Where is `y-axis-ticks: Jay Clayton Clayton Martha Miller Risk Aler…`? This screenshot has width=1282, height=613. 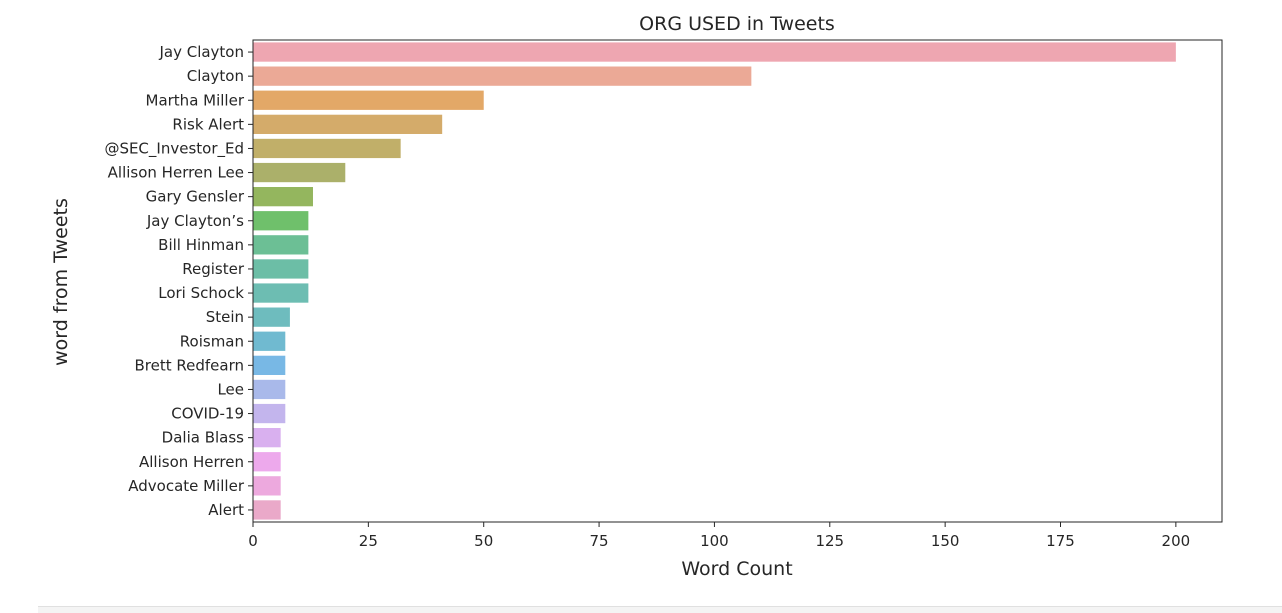
y-axis-ticks: Jay Clayton Clayton Martha Miller Risk Aler… is located at coordinates (178, 281).